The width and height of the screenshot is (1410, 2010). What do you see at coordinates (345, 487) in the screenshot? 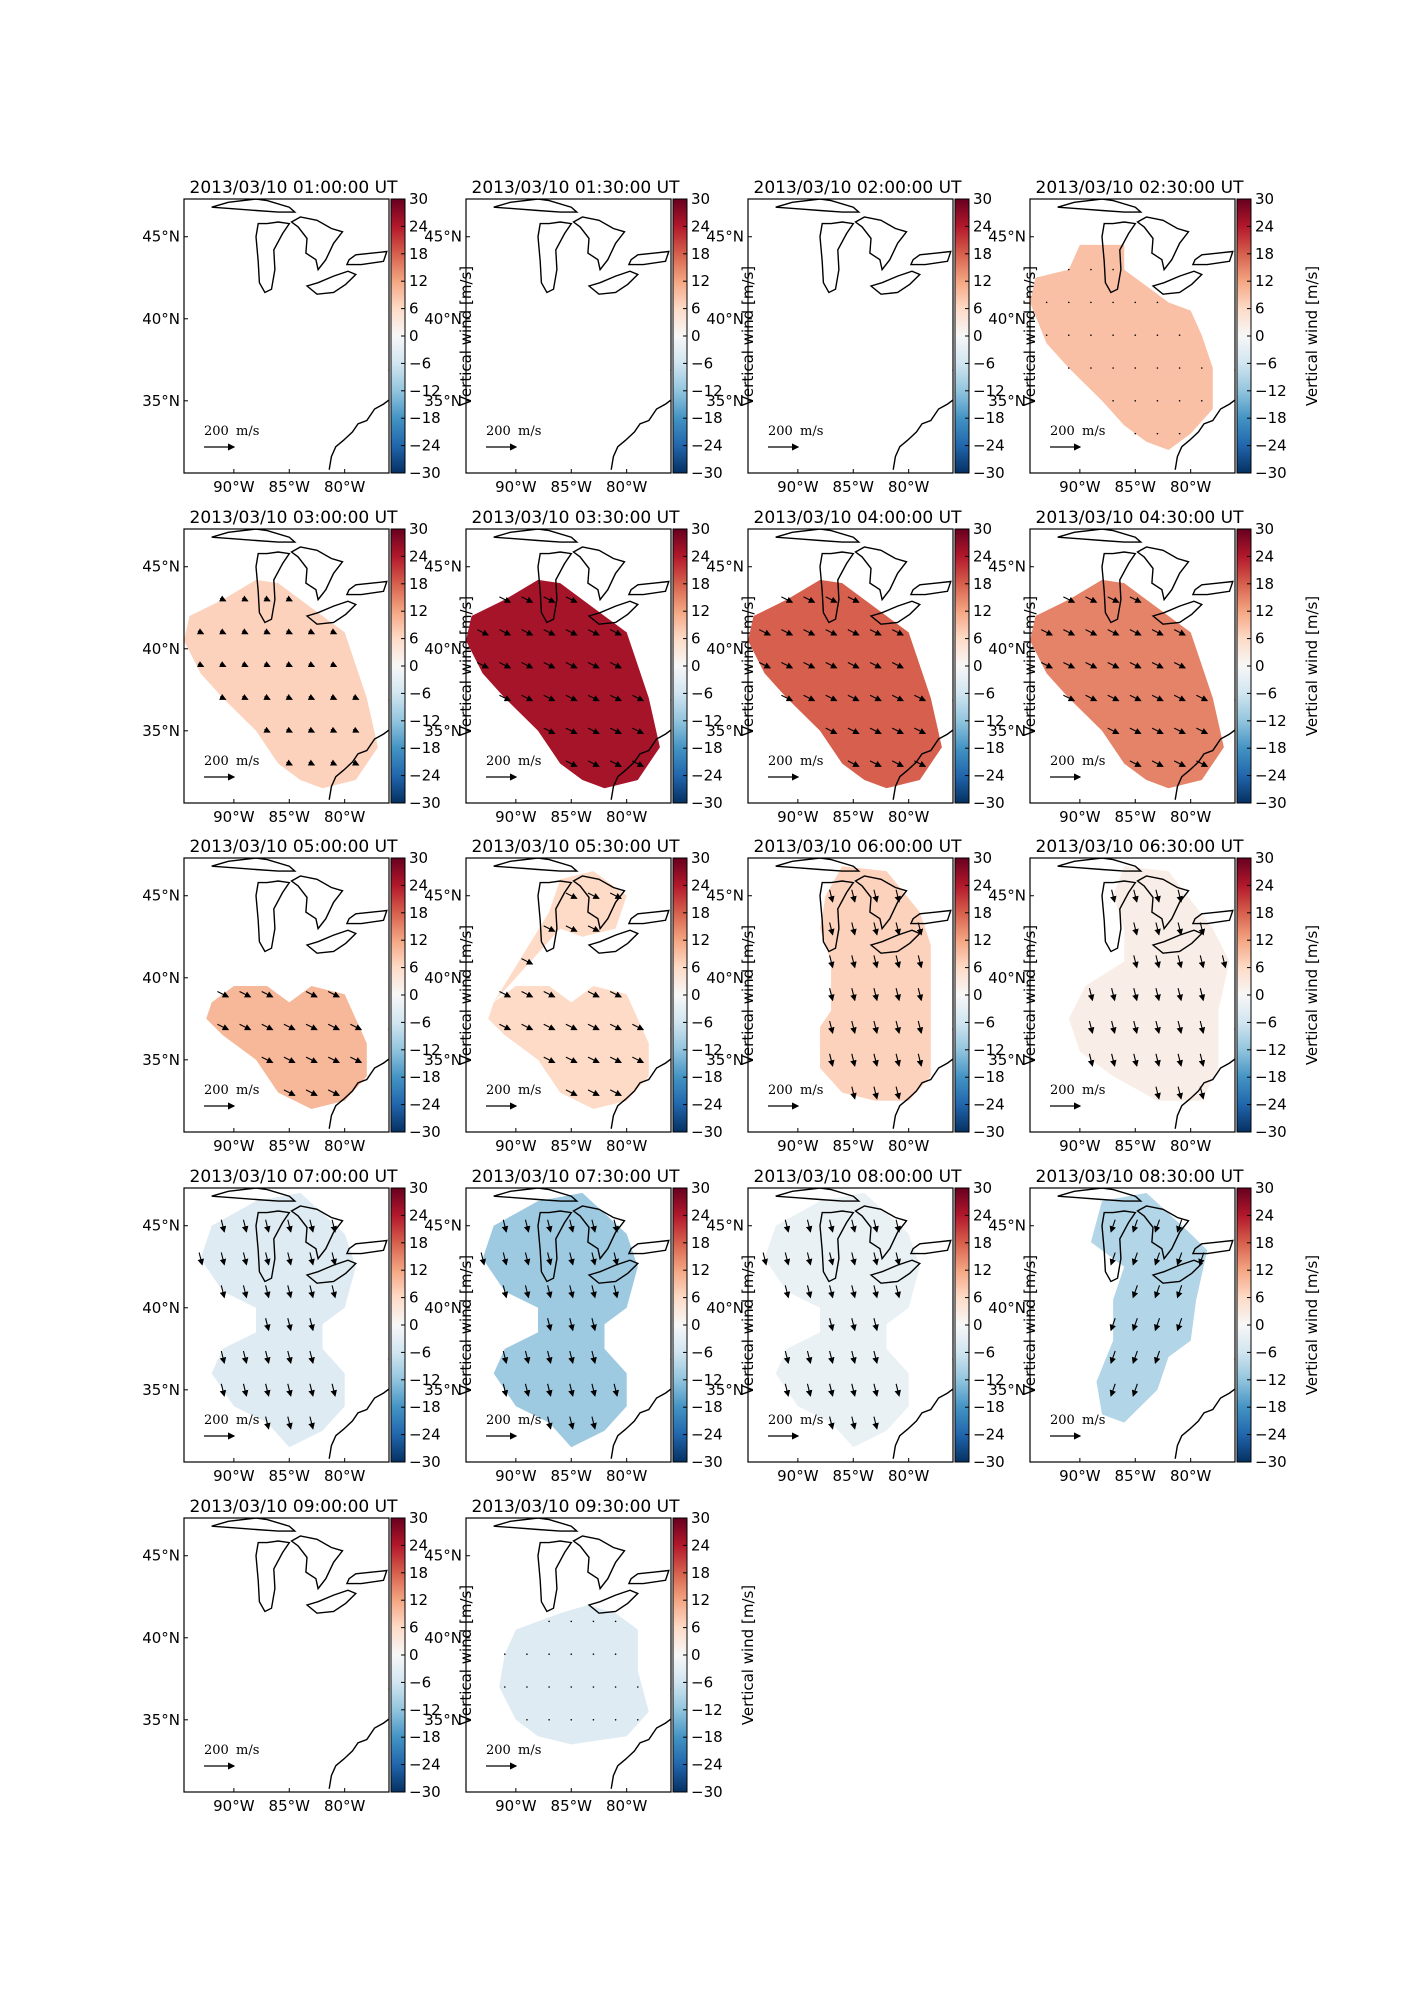
I see `lon-tick-label: 80°W` at bounding box center [345, 487].